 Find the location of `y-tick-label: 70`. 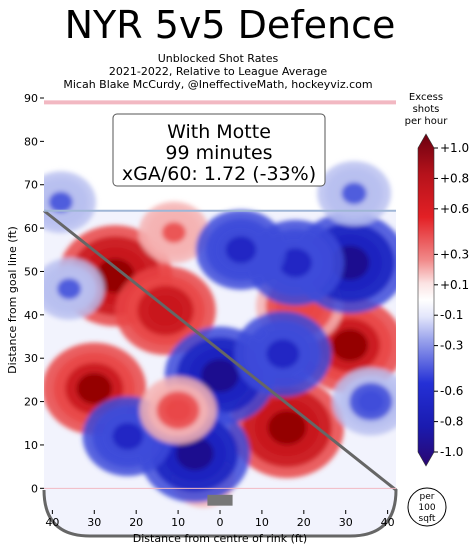

y-tick-label: 70 is located at coordinates (31, 185).